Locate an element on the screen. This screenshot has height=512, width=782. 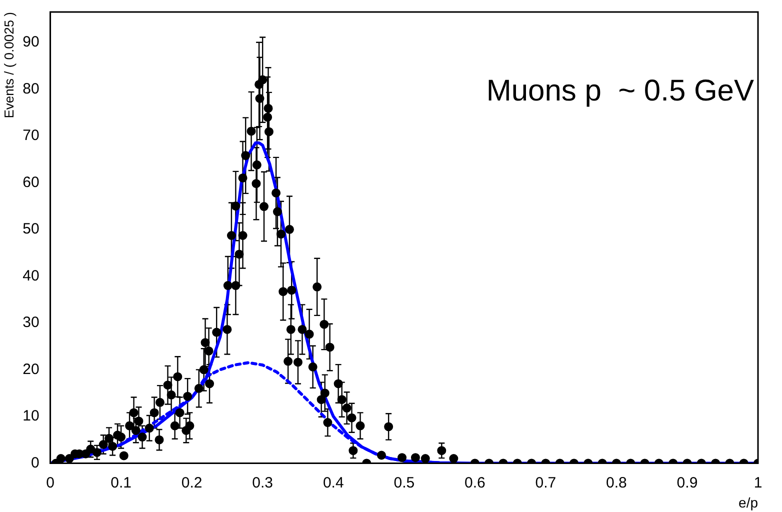
y-tick-label: 70 is located at coordinates (31, 135).